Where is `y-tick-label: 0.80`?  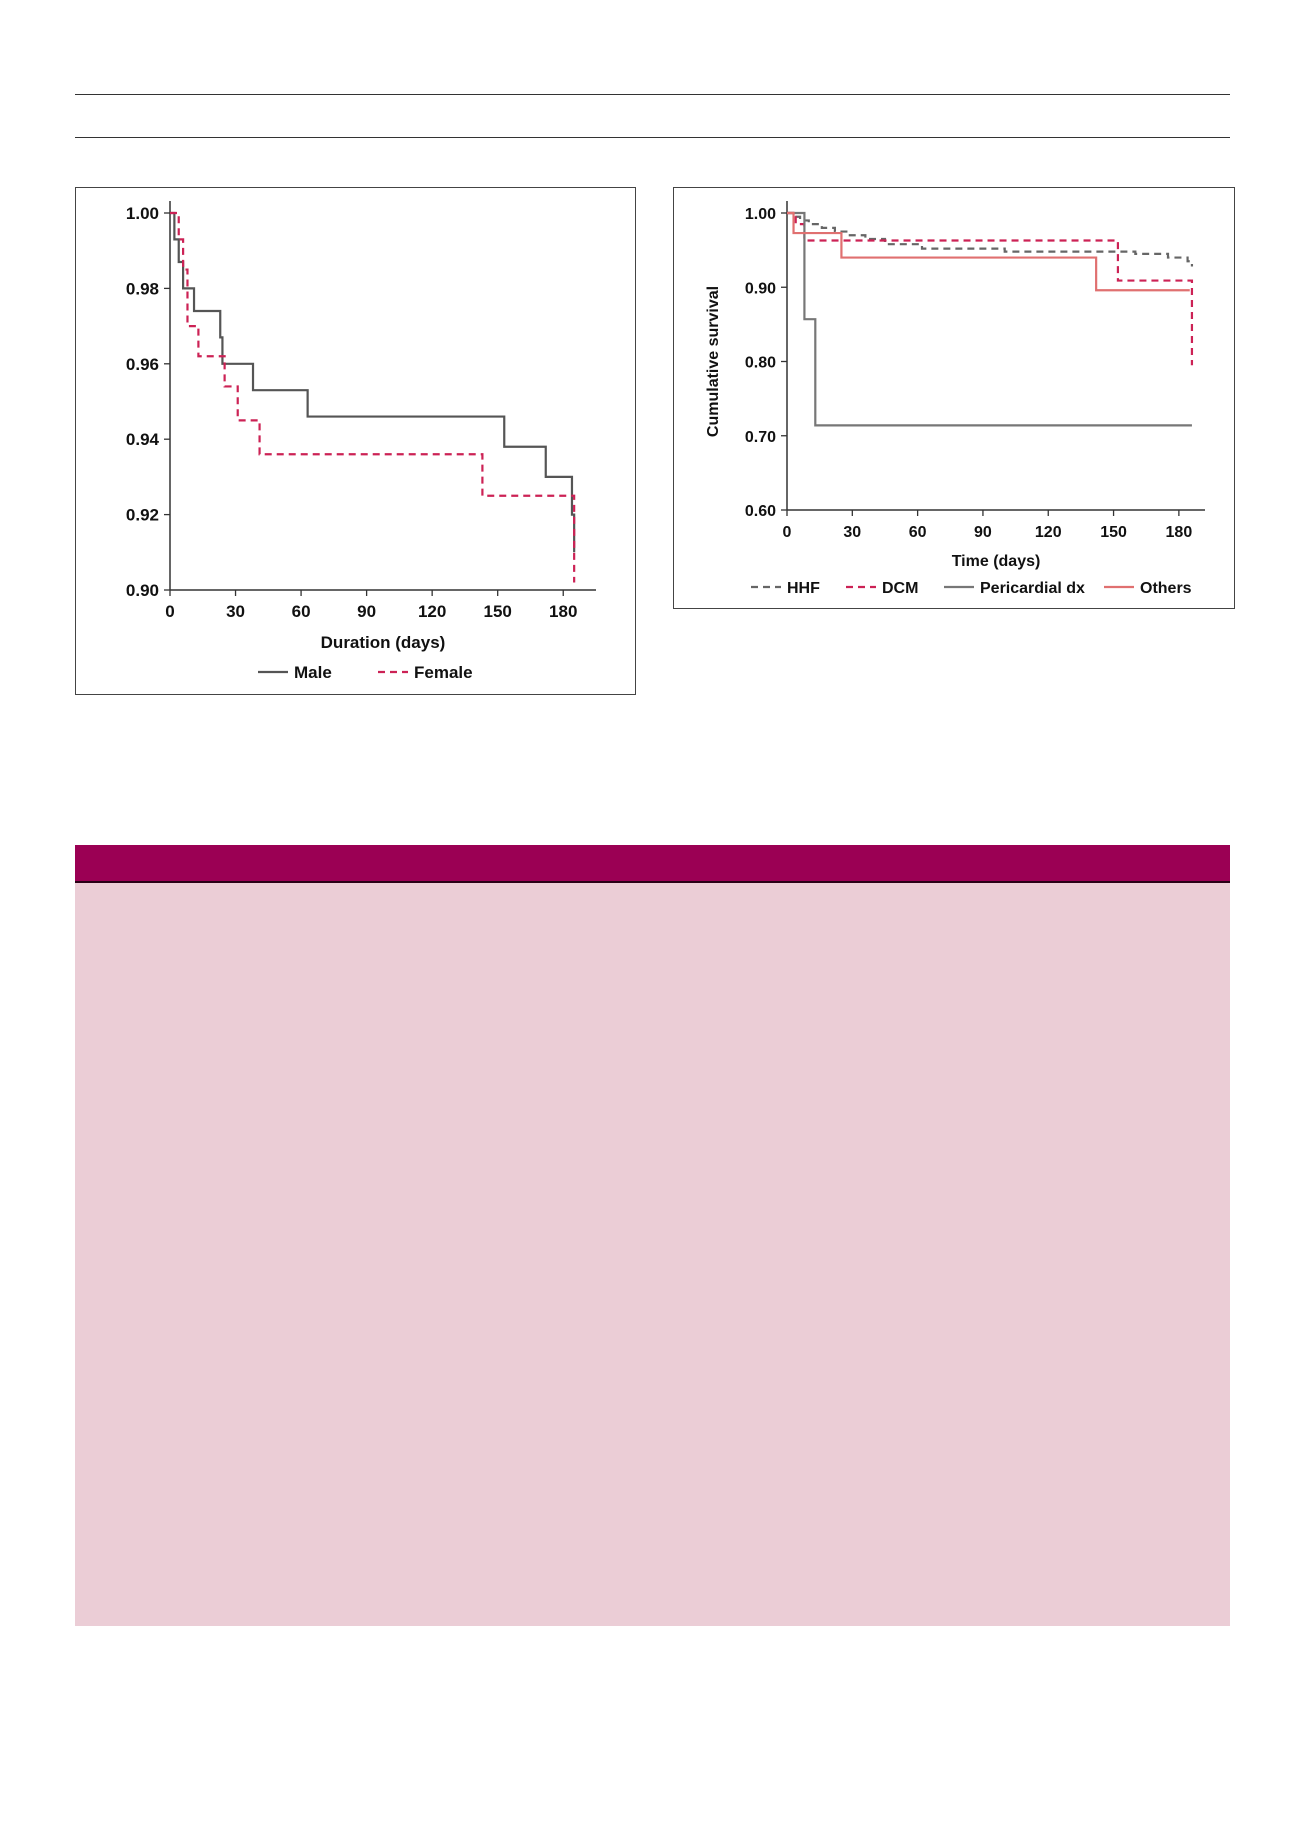 y-tick-label: 0.80 is located at coordinates (760, 363).